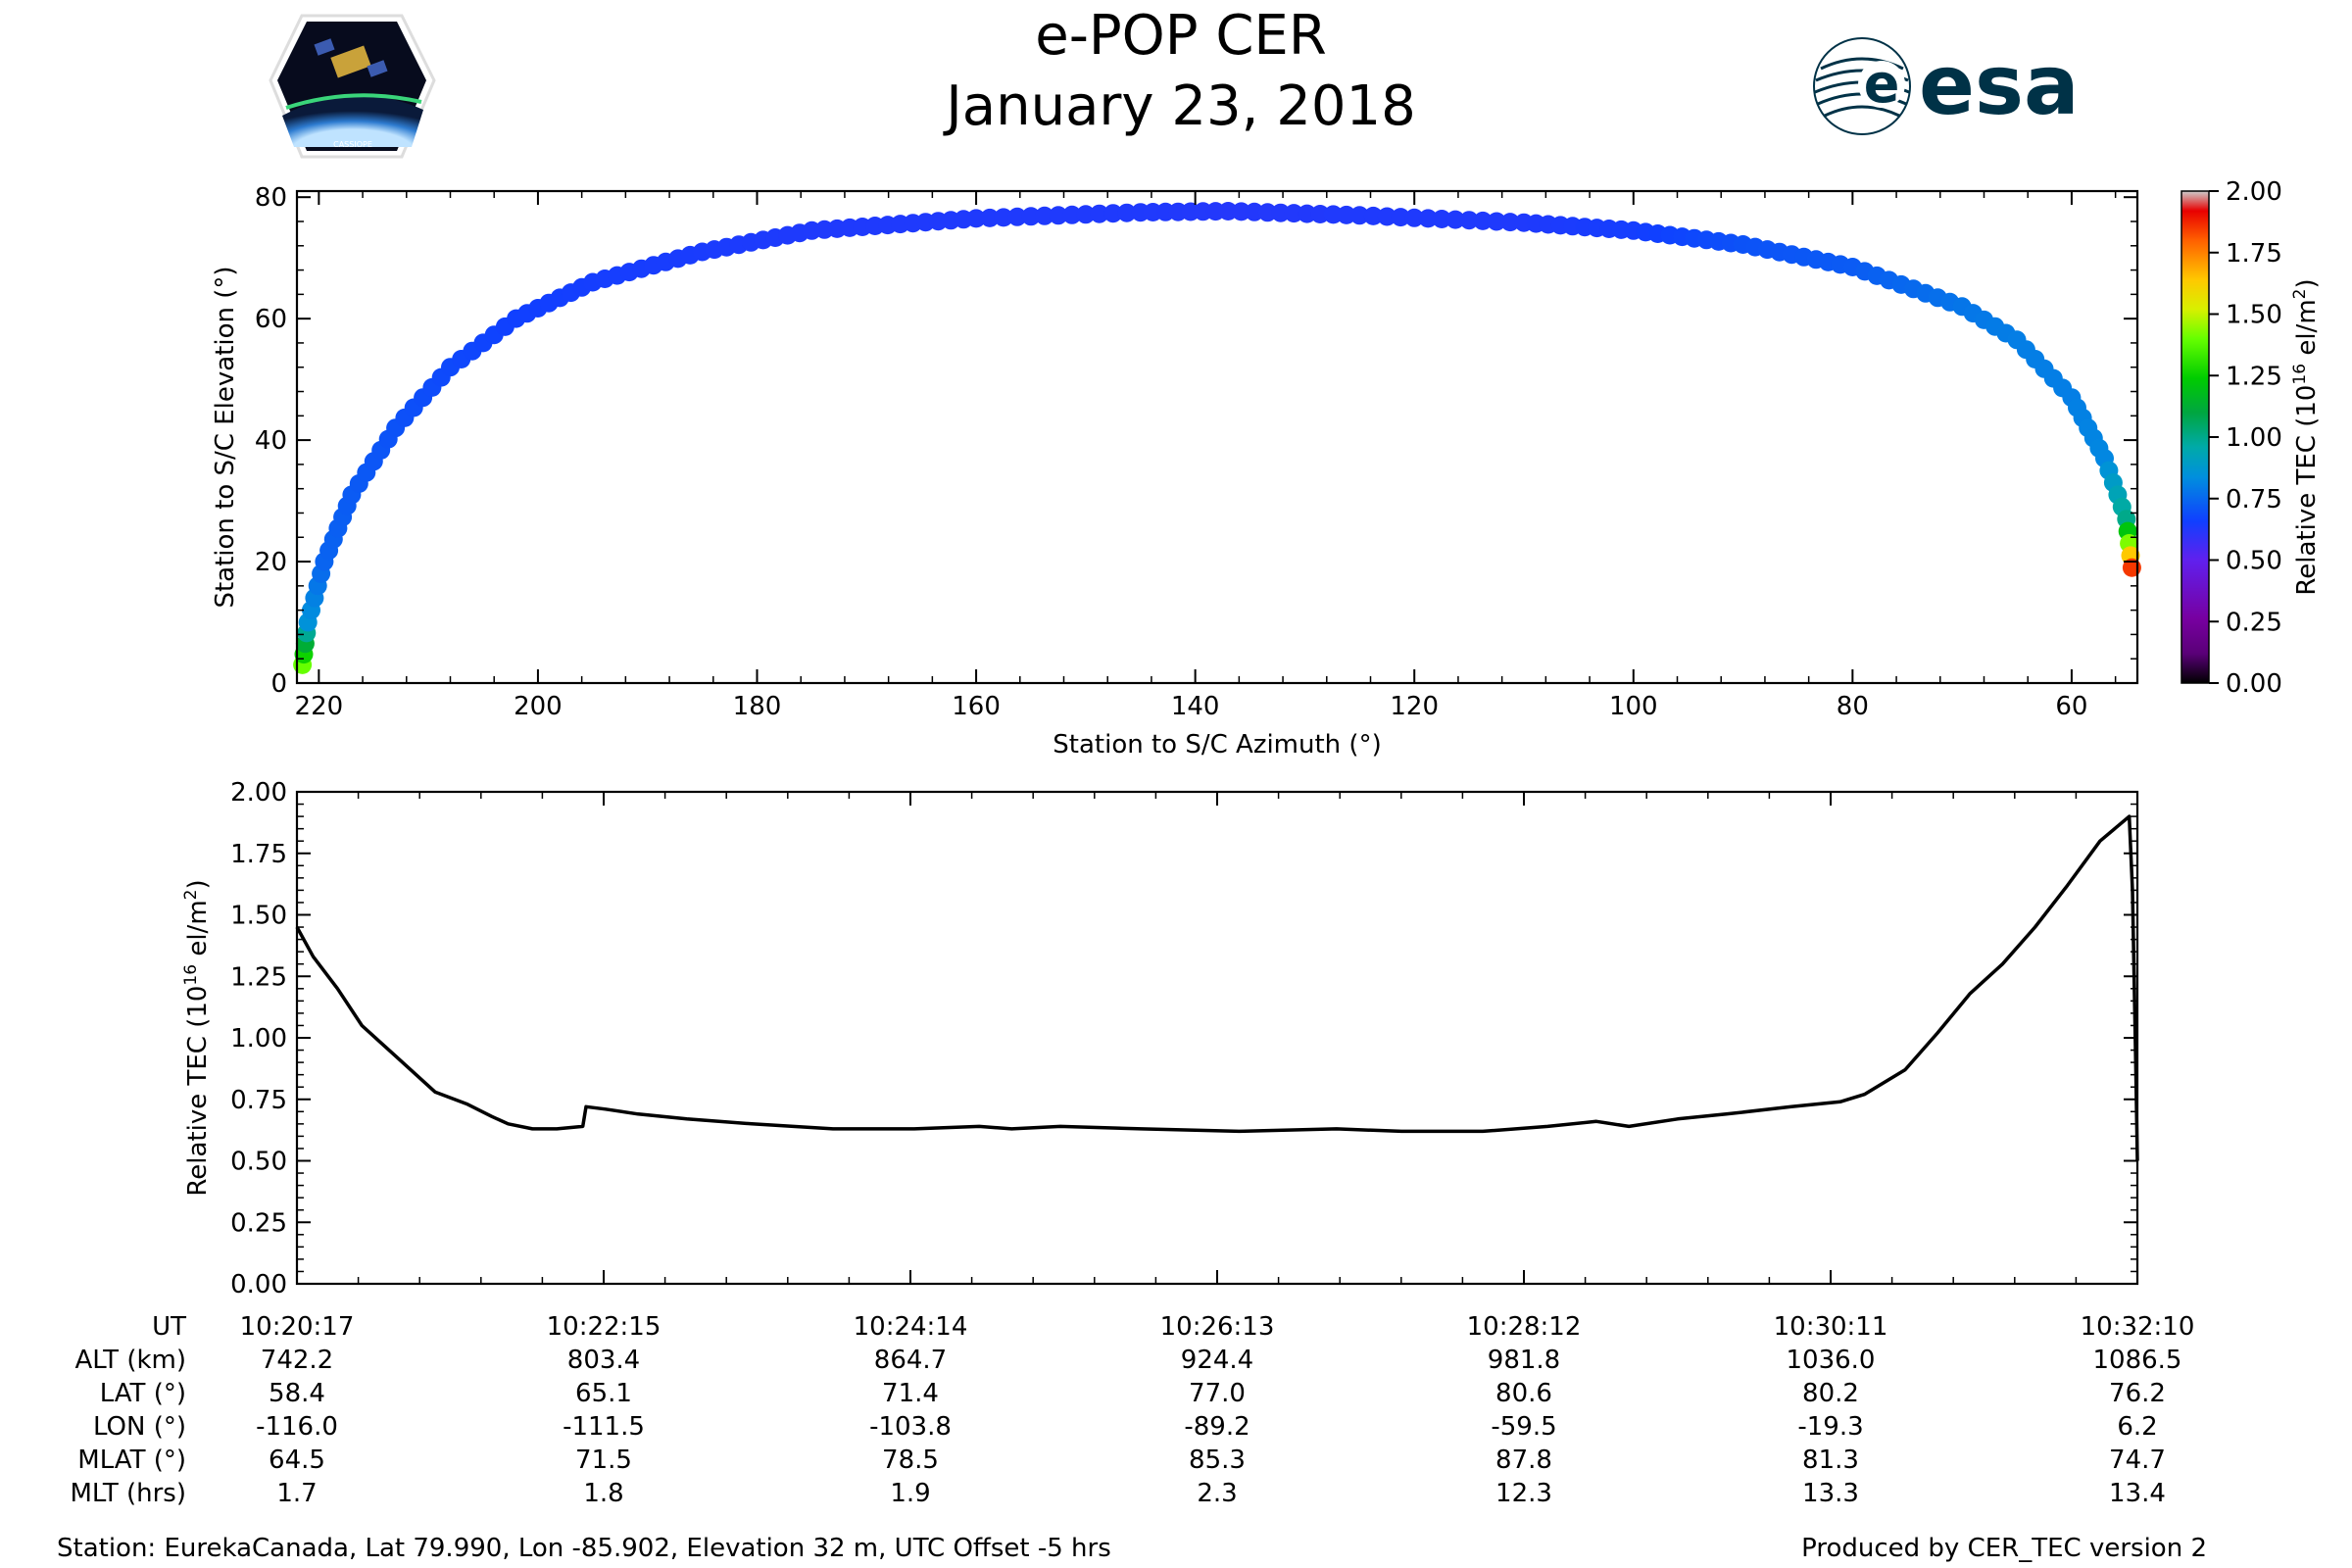 This screenshot has height=1568, width=2352. I want to click on ephemeris-cell: 58.4, so click(297, 1393).